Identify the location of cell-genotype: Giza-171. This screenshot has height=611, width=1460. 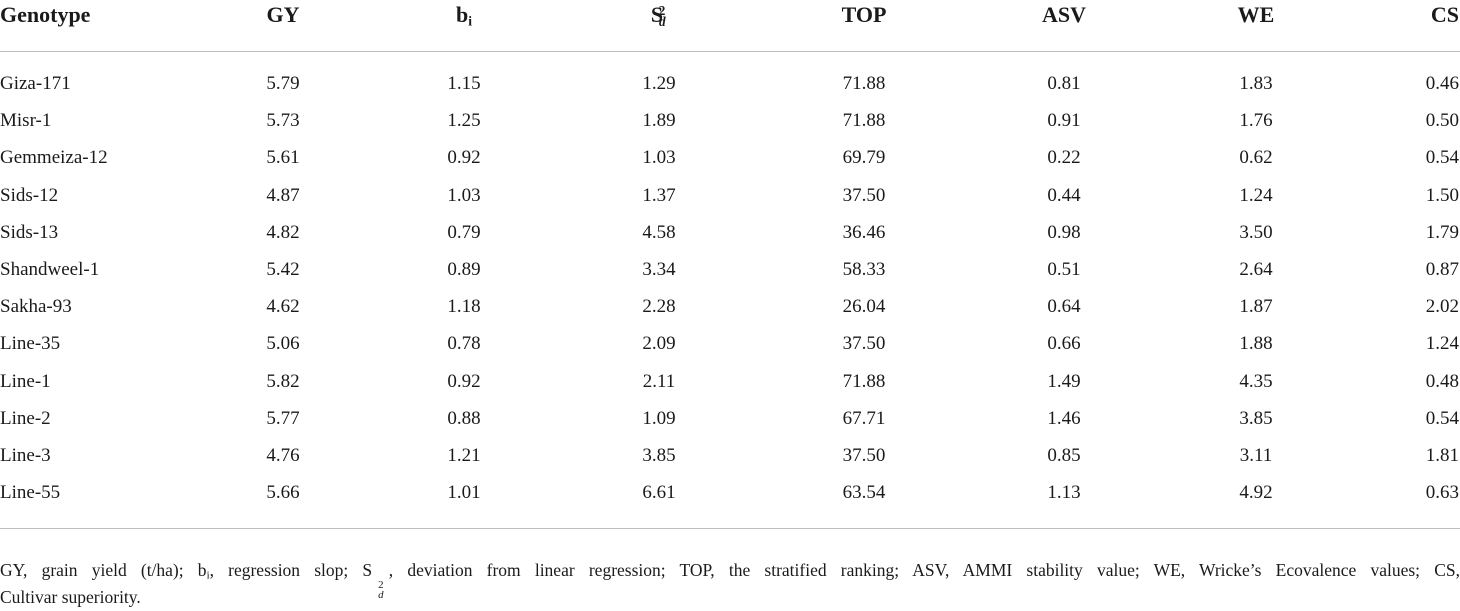
(35, 83).